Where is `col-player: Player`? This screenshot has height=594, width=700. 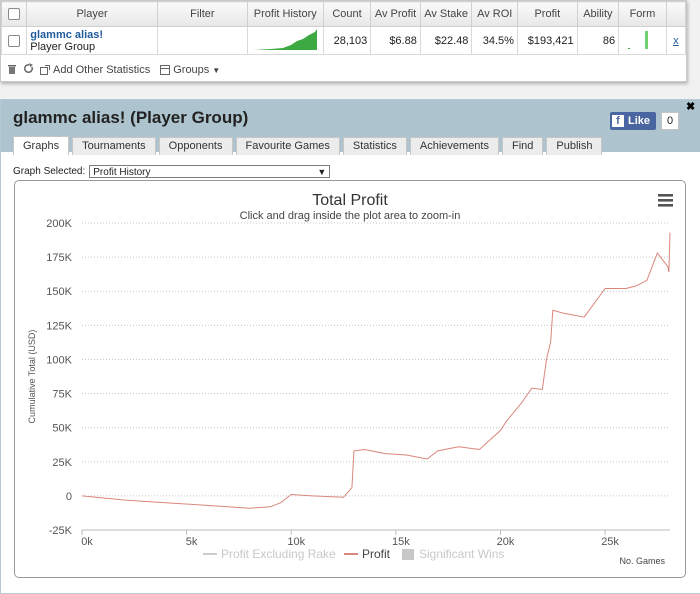
col-player: Player is located at coordinates (92, 14).